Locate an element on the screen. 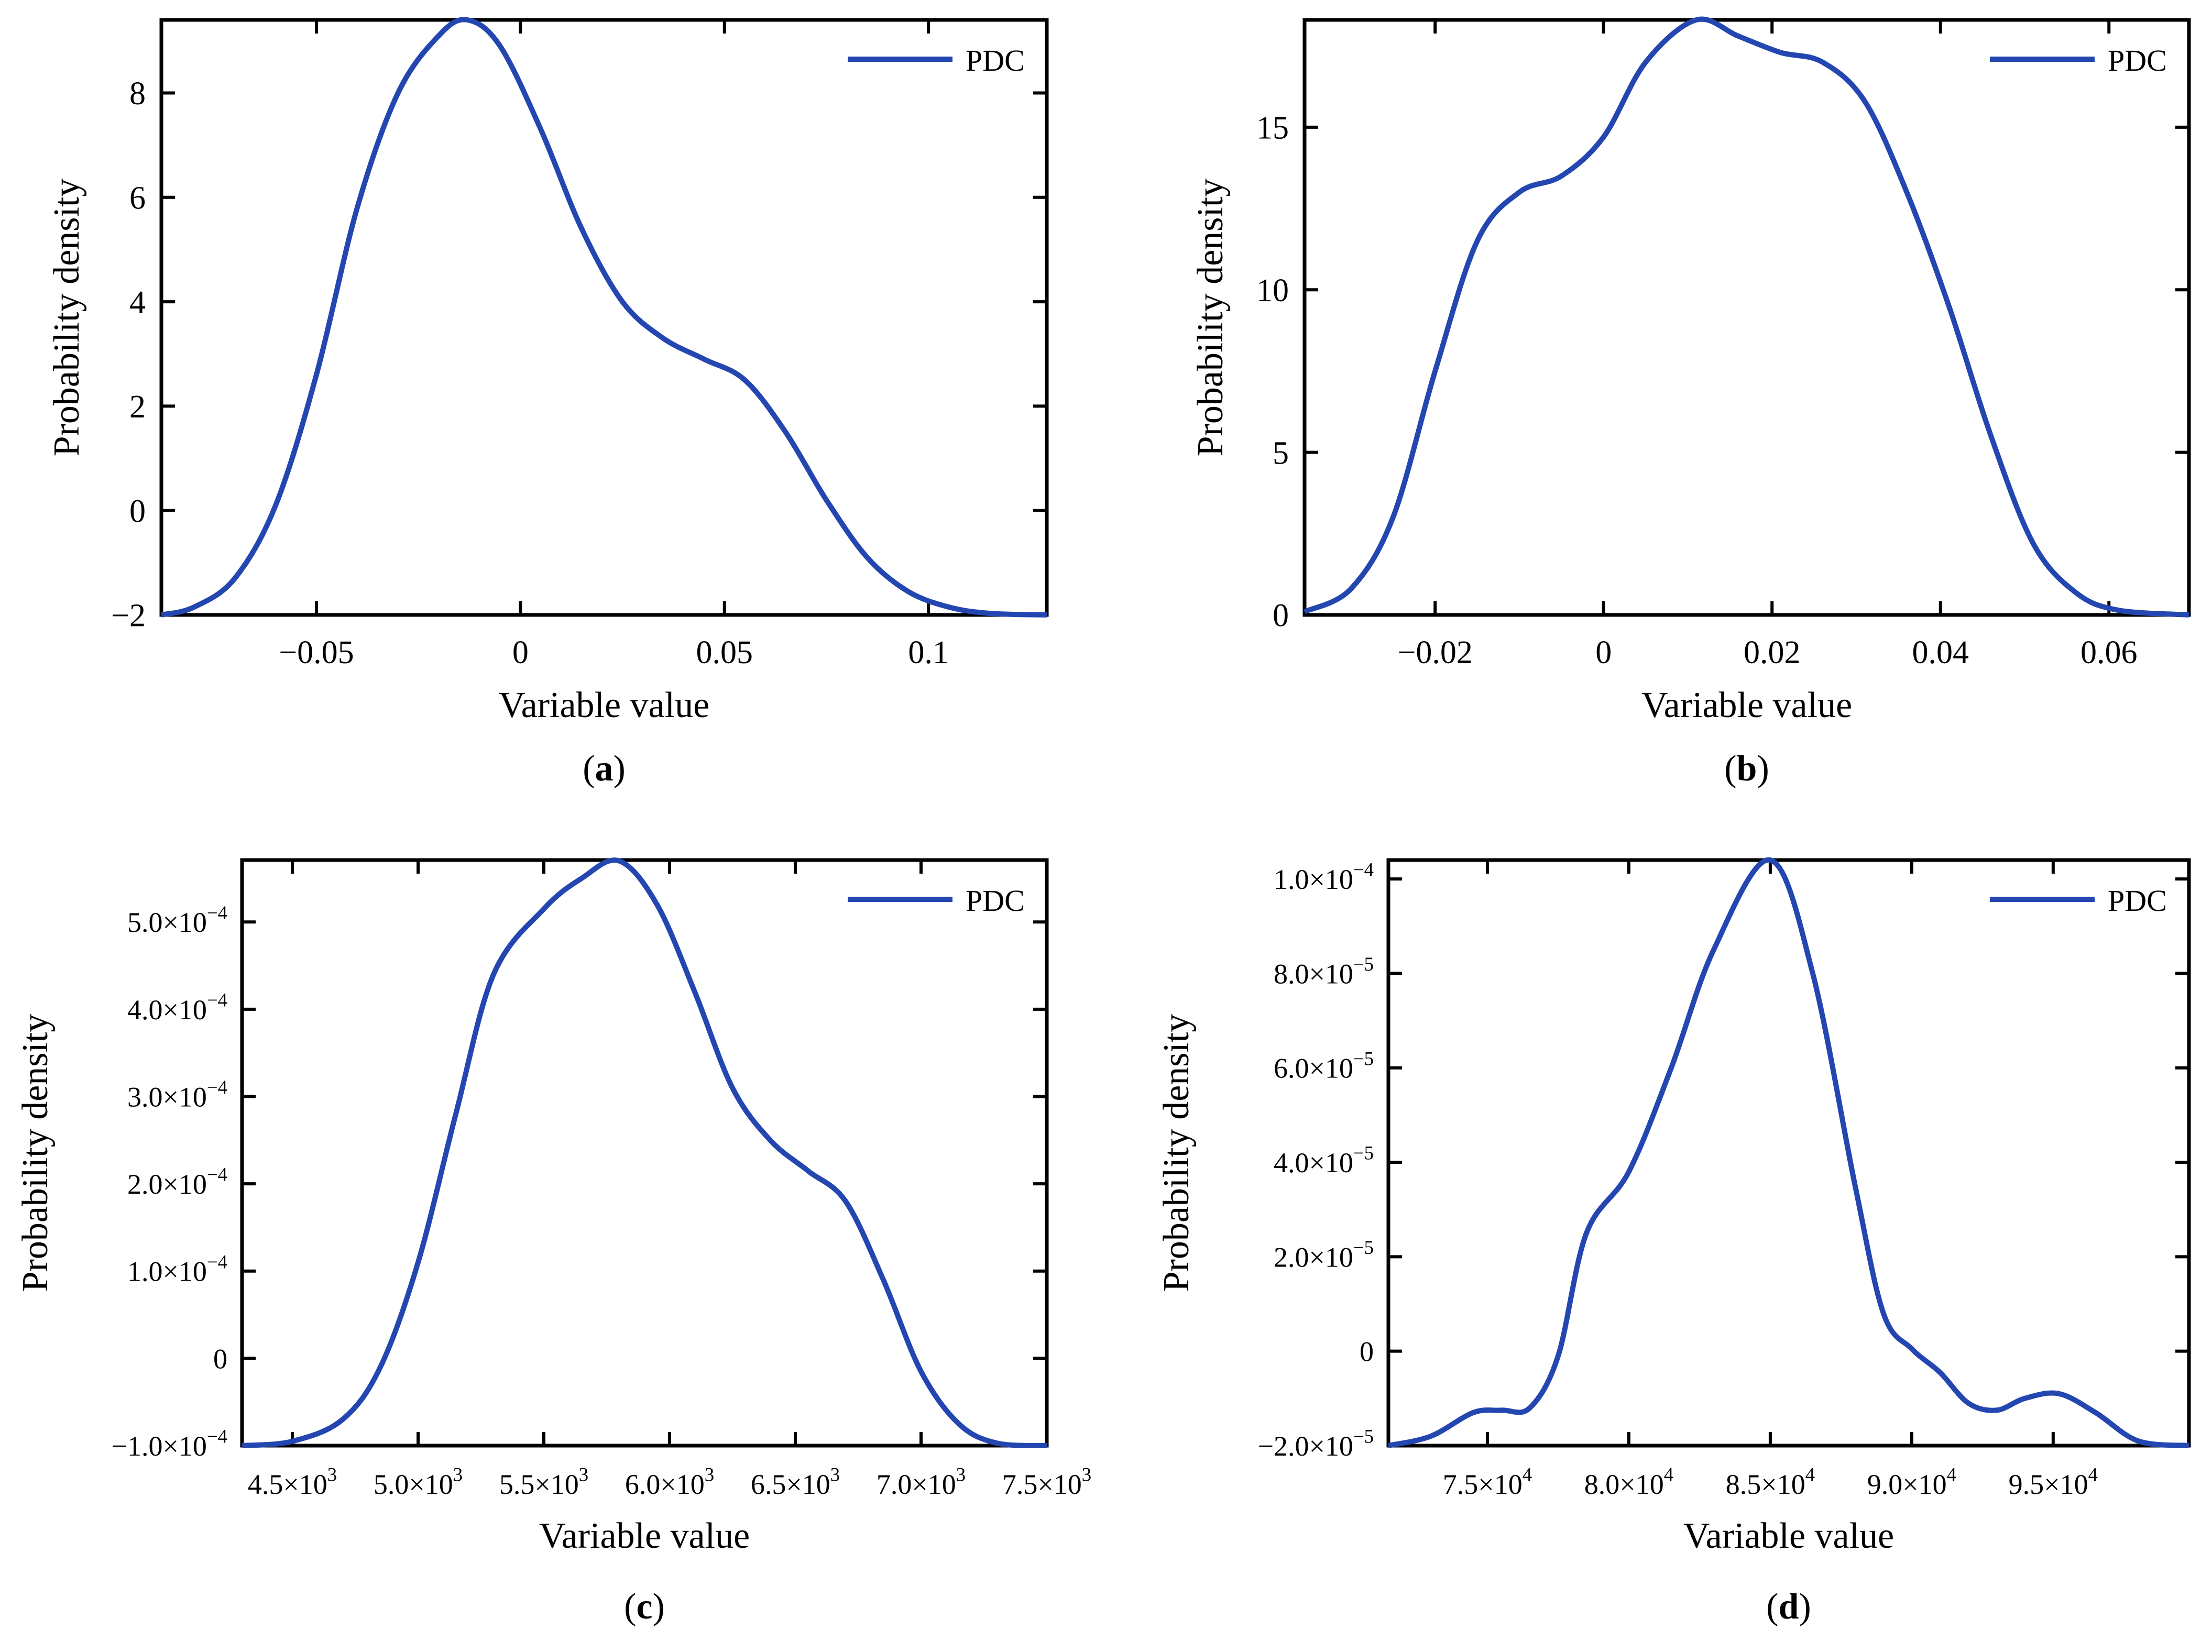 This screenshot has height=1652, width=2212. x-tick-label: 9.5×10⁴ is located at coordinates (2053, 1482).